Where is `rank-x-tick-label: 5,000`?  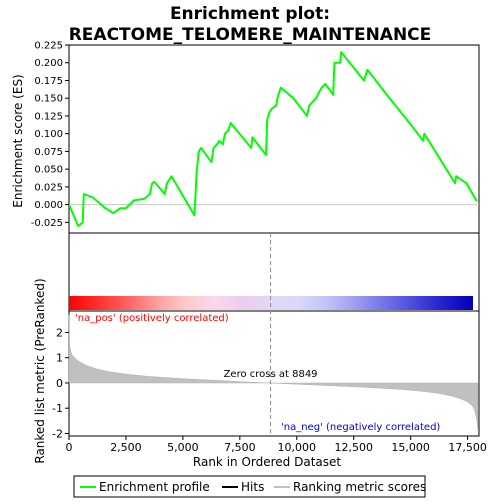 rank-x-tick-label: 5,000 is located at coordinates (183, 447).